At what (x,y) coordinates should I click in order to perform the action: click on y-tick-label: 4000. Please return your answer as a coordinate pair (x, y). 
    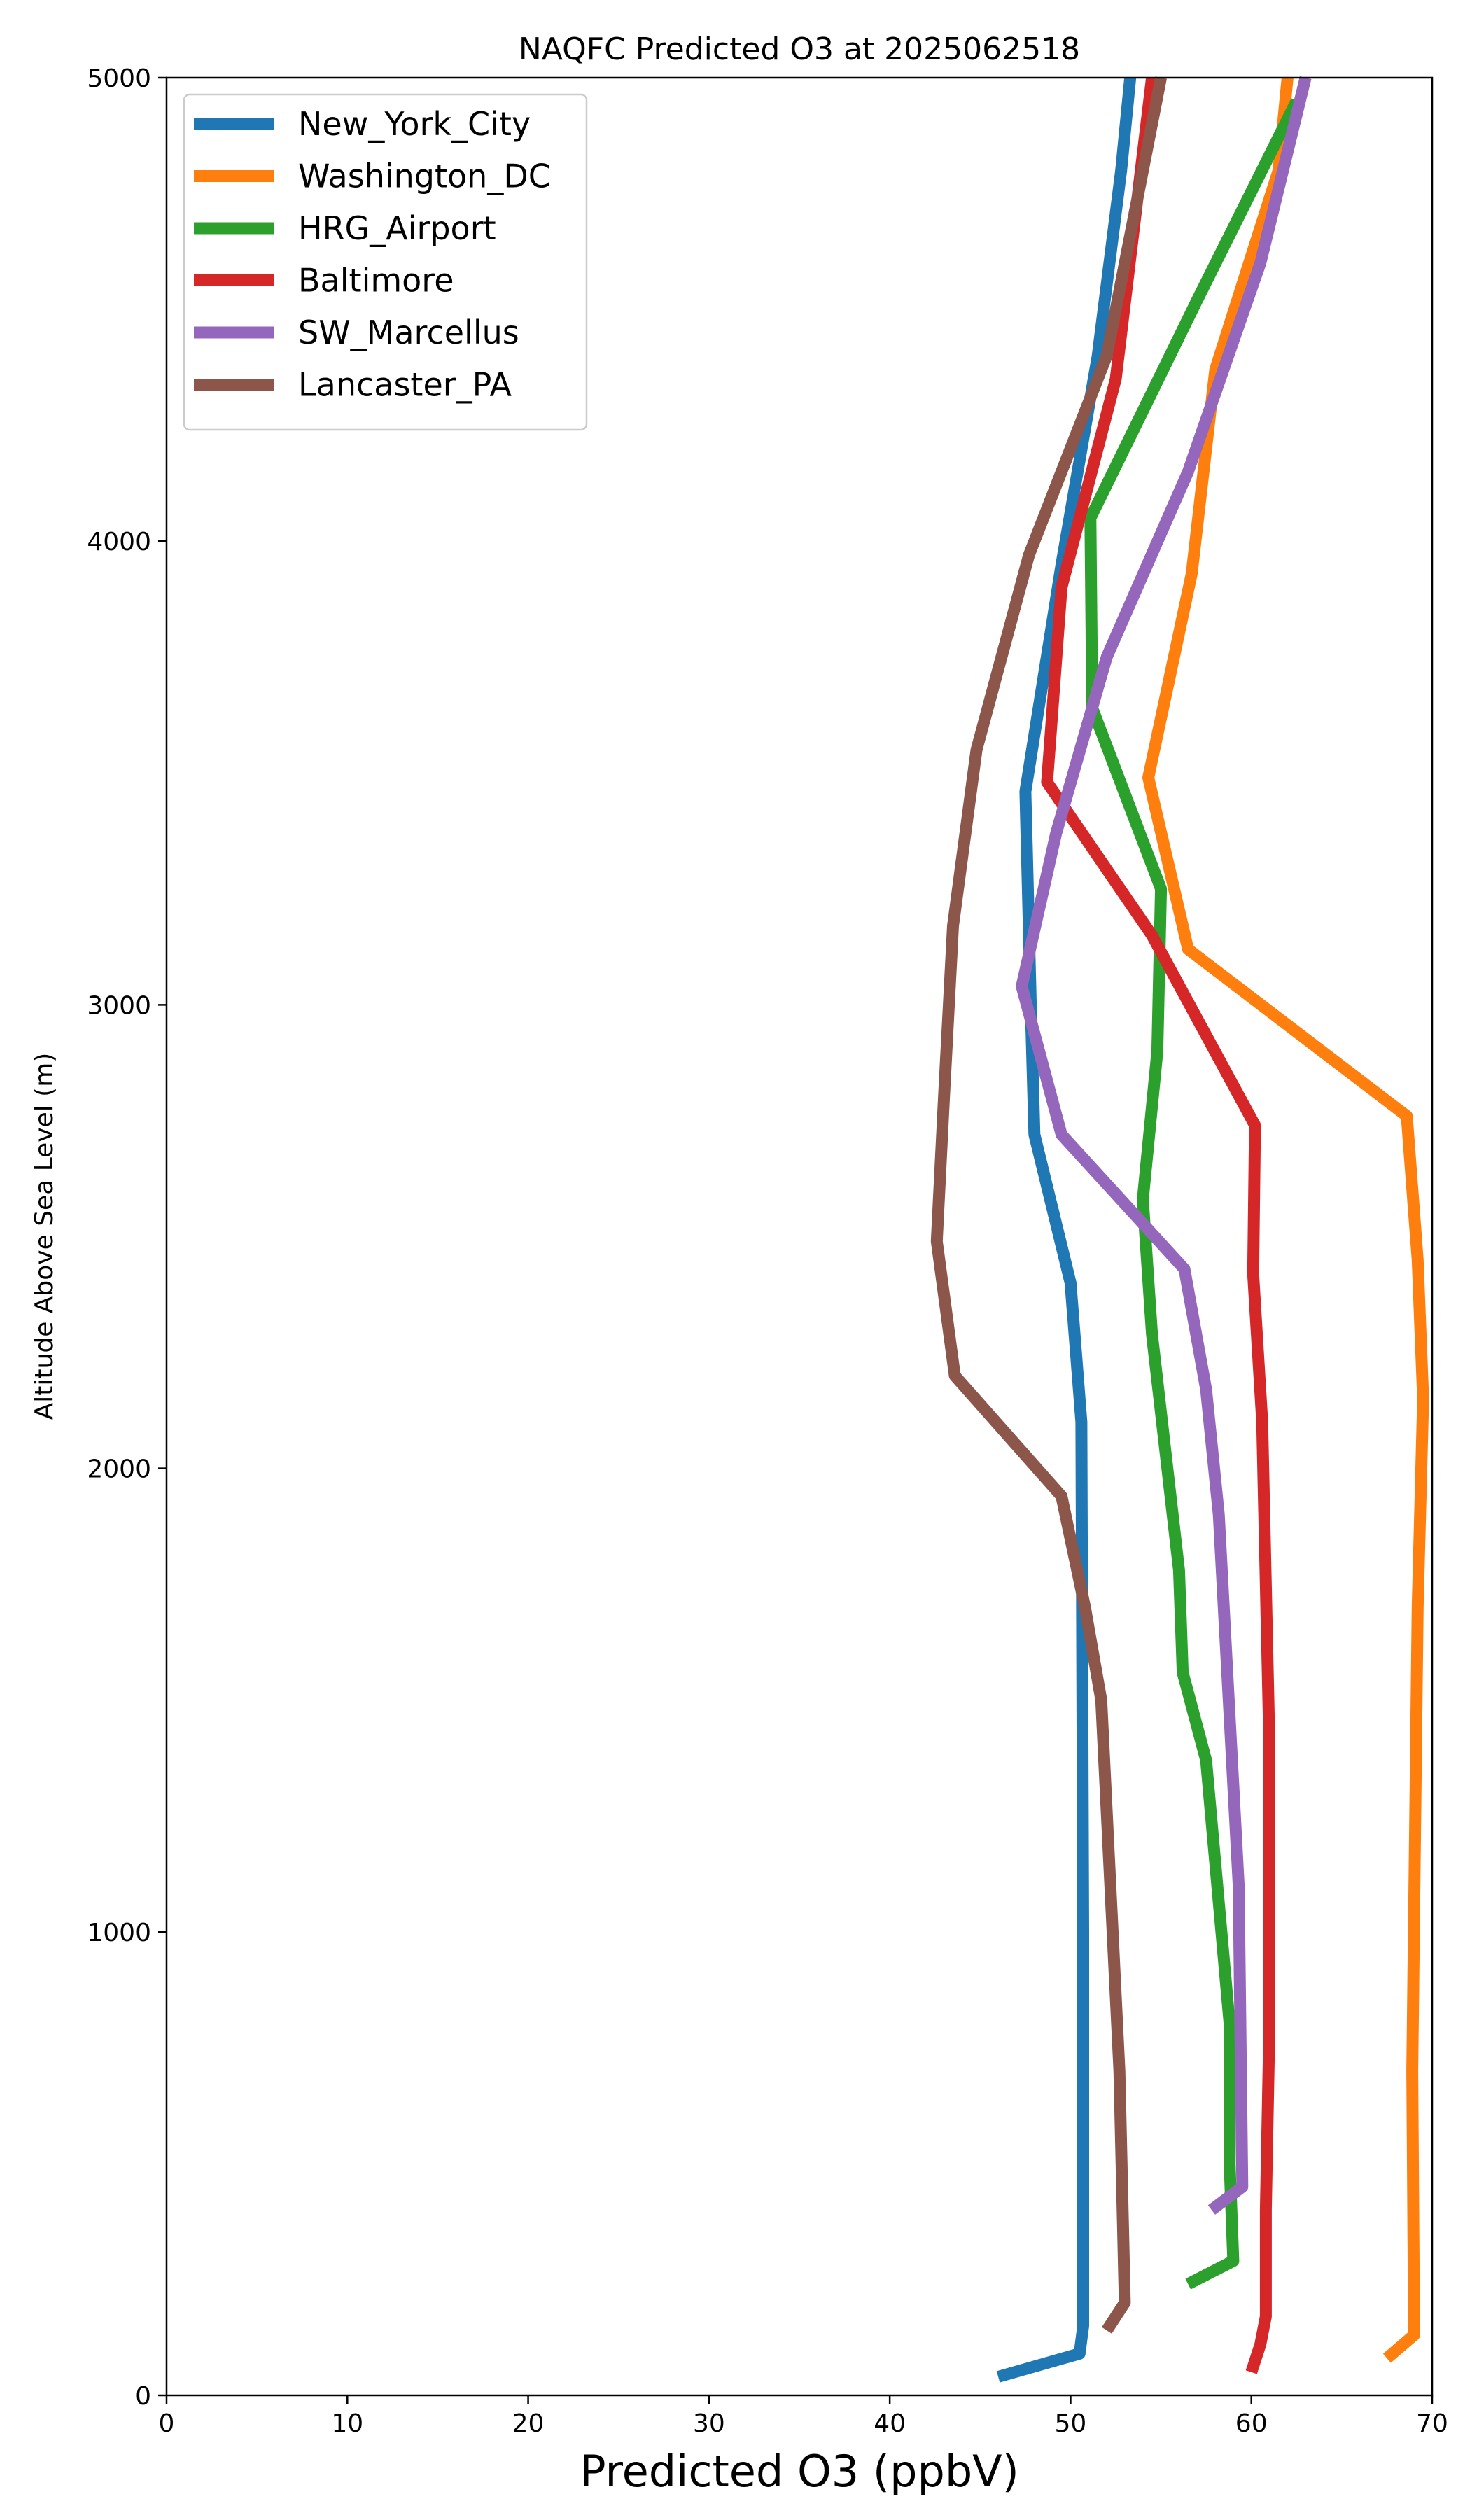
    Looking at the image, I should click on (119, 542).